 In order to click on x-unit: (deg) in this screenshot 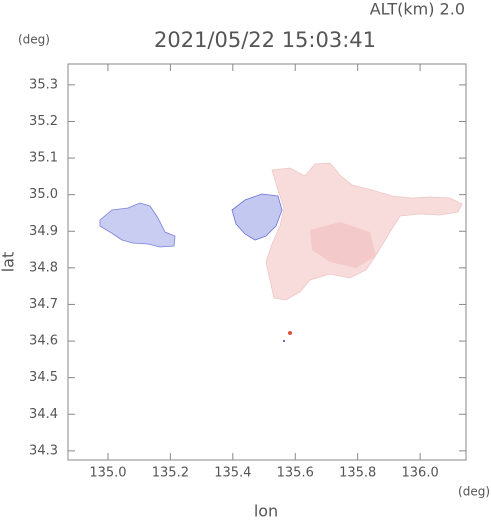, I will do `click(474, 492)`.